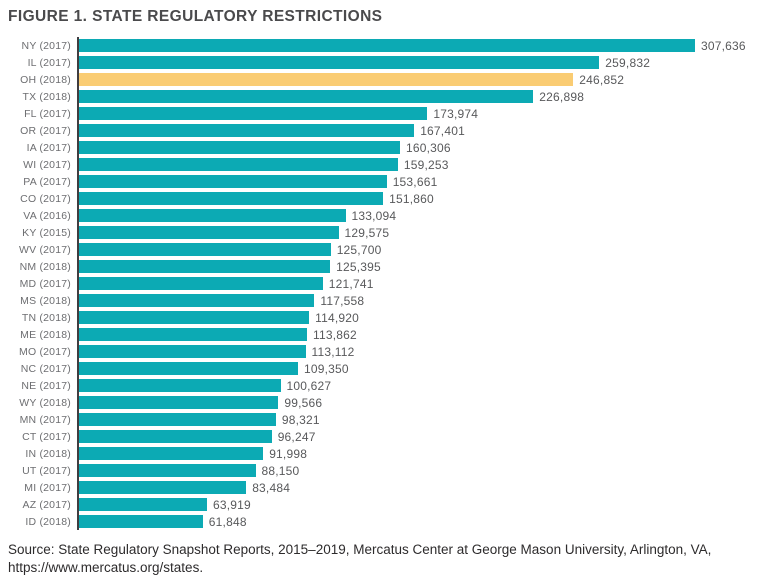 Image resolution: width=768 pixels, height=580 pixels. Describe the element at coordinates (46, 504) in the screenshot. I see `category-label: AZ (2017)` at that location.